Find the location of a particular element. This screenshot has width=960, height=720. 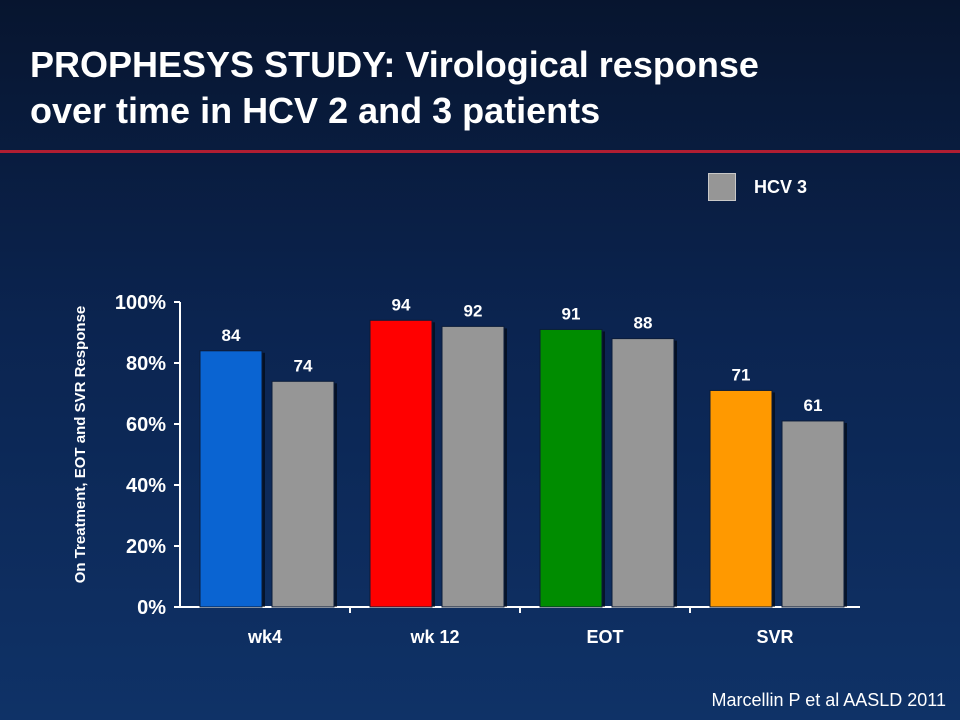

x-category-label: EOT is located at coordinates (604, 637).